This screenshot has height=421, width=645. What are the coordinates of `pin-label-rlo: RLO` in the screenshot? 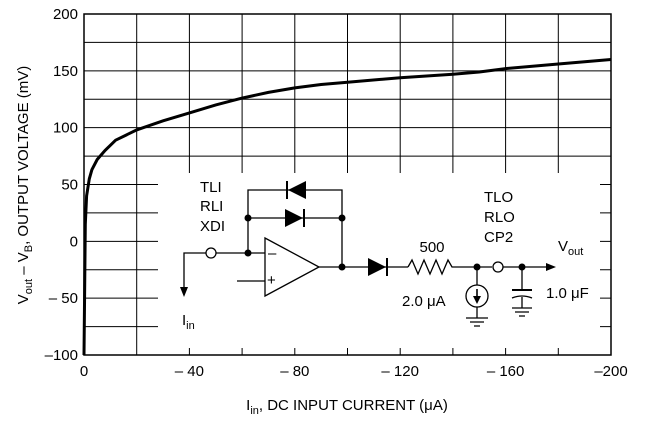 It's located at (499, 217).